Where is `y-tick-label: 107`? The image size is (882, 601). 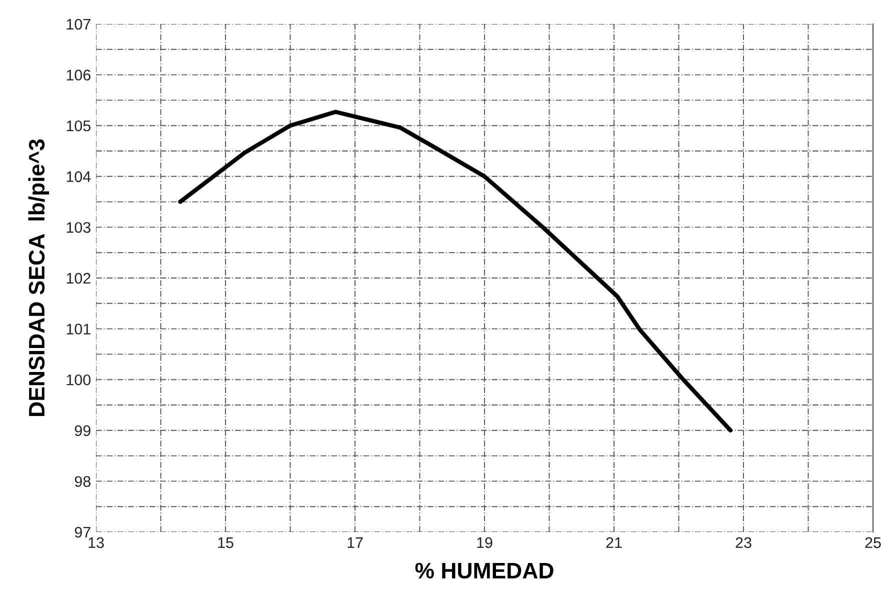 y-tick-label: 107 is located at coordinates (78, 24).